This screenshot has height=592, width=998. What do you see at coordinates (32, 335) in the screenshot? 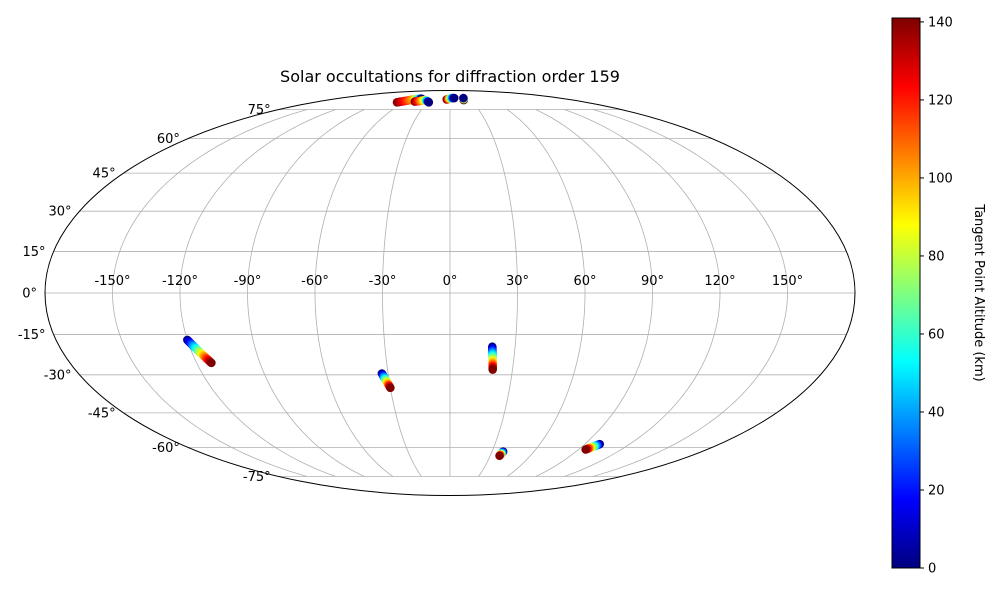
I see `lat-tick-label: -15°` at bounding box center [32, 335].